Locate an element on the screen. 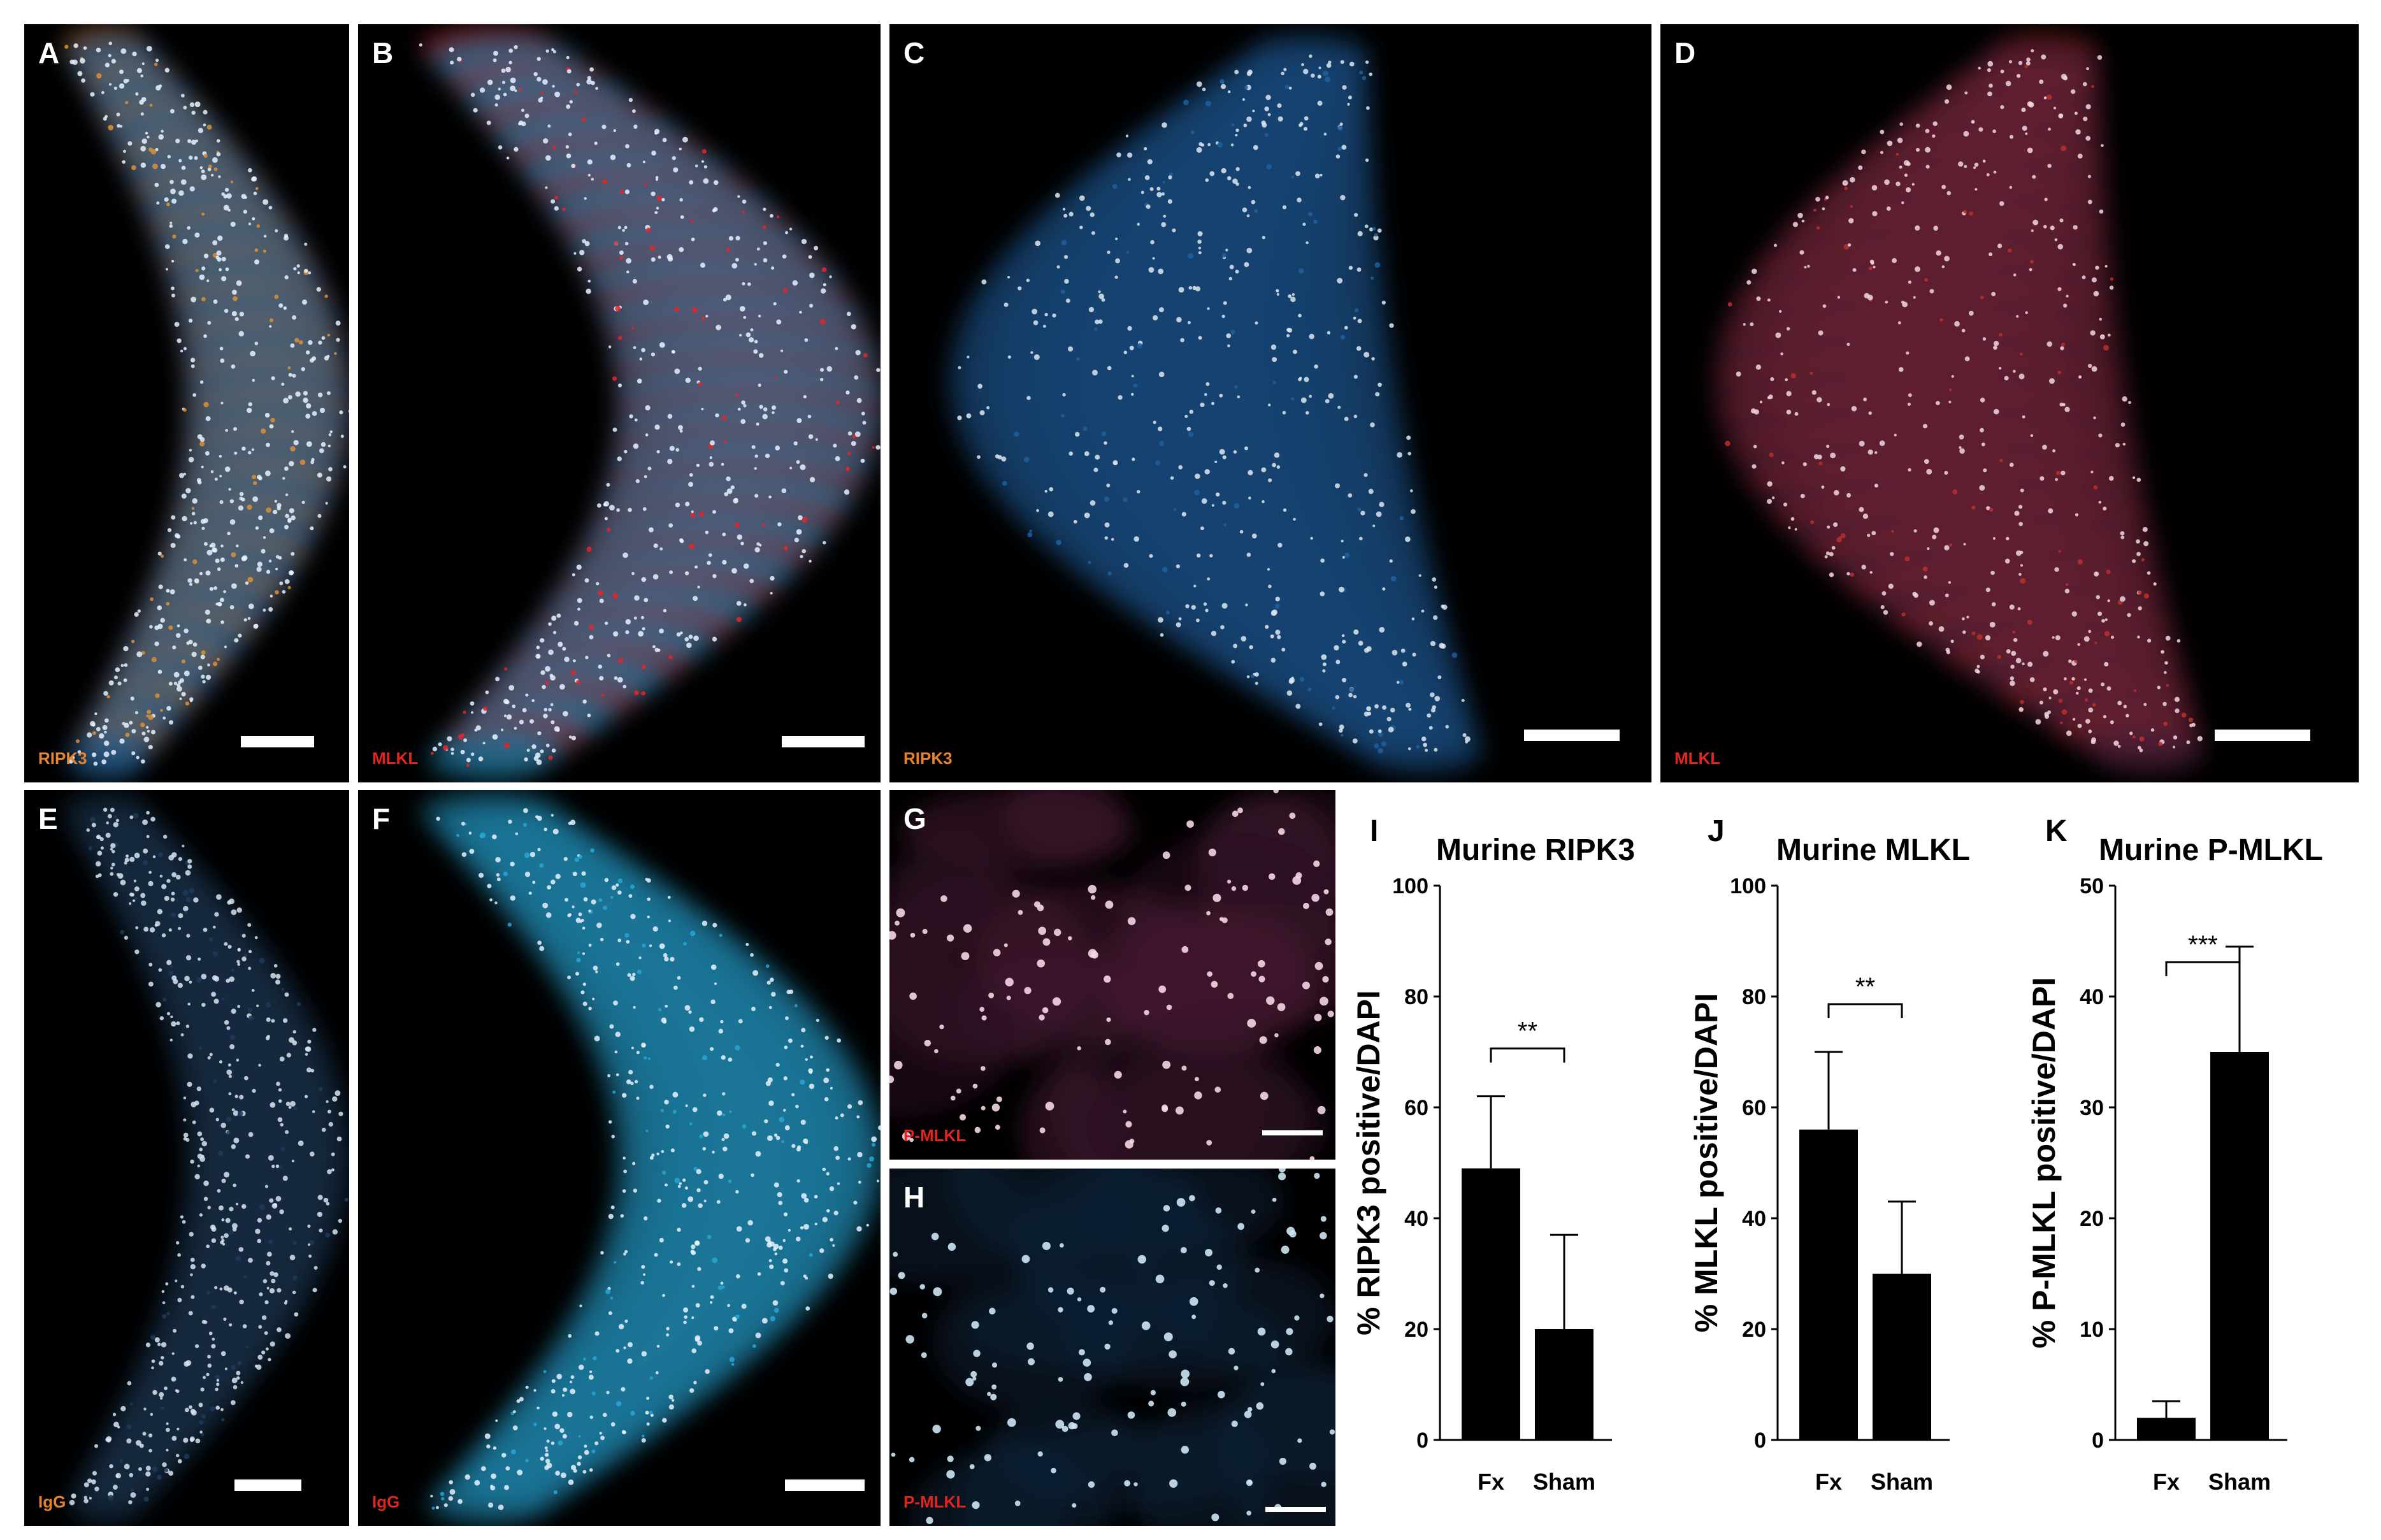 The height and width of the screenshot is (1540, 2381). panel-c-label: C is located at coordinates (914, 52).